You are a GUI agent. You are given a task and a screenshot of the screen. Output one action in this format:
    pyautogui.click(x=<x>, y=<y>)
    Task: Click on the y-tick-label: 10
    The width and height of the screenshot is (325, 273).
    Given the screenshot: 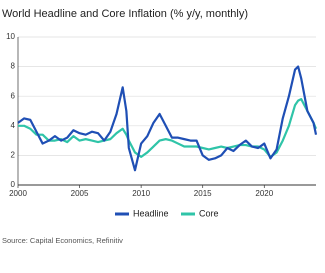 What is the action you would take?
    pyautogui.click(x=10, y=36)
    